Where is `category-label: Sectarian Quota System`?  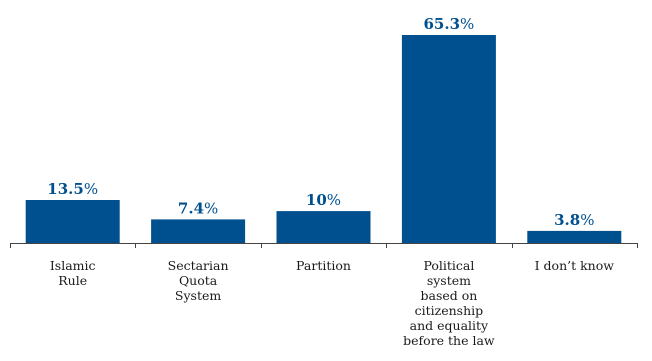
category-label: Sectarian Quota System is located at coordinates (198, 280).